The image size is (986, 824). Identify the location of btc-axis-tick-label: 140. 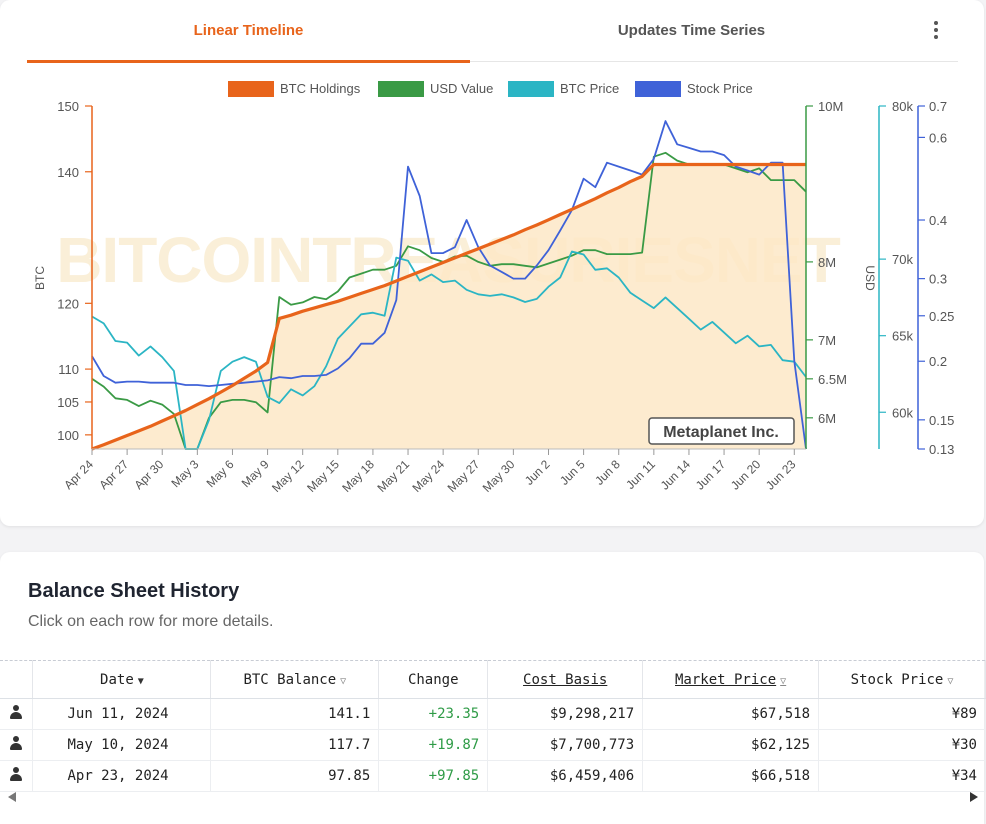
(68, 172).